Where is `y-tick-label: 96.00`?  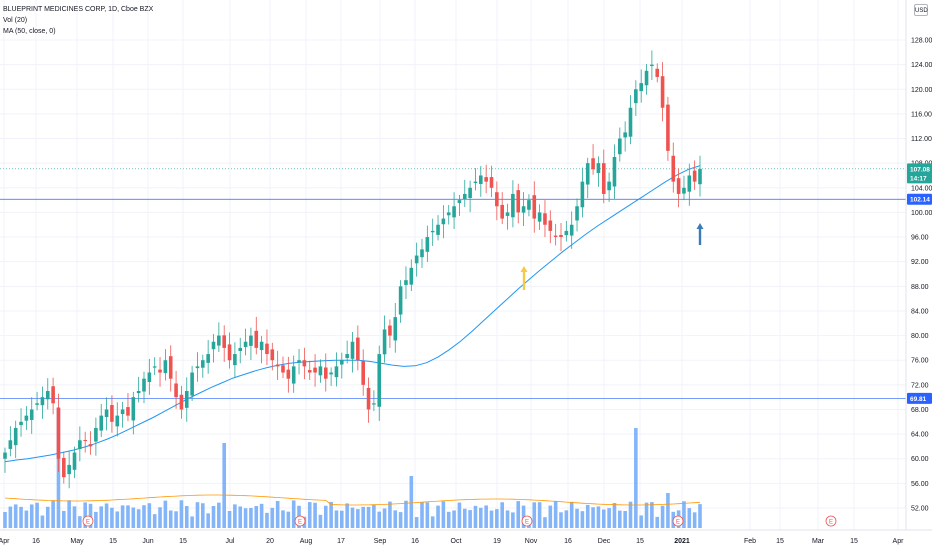 y-tick-label: 96.00 is located at coordinates (920, 238).